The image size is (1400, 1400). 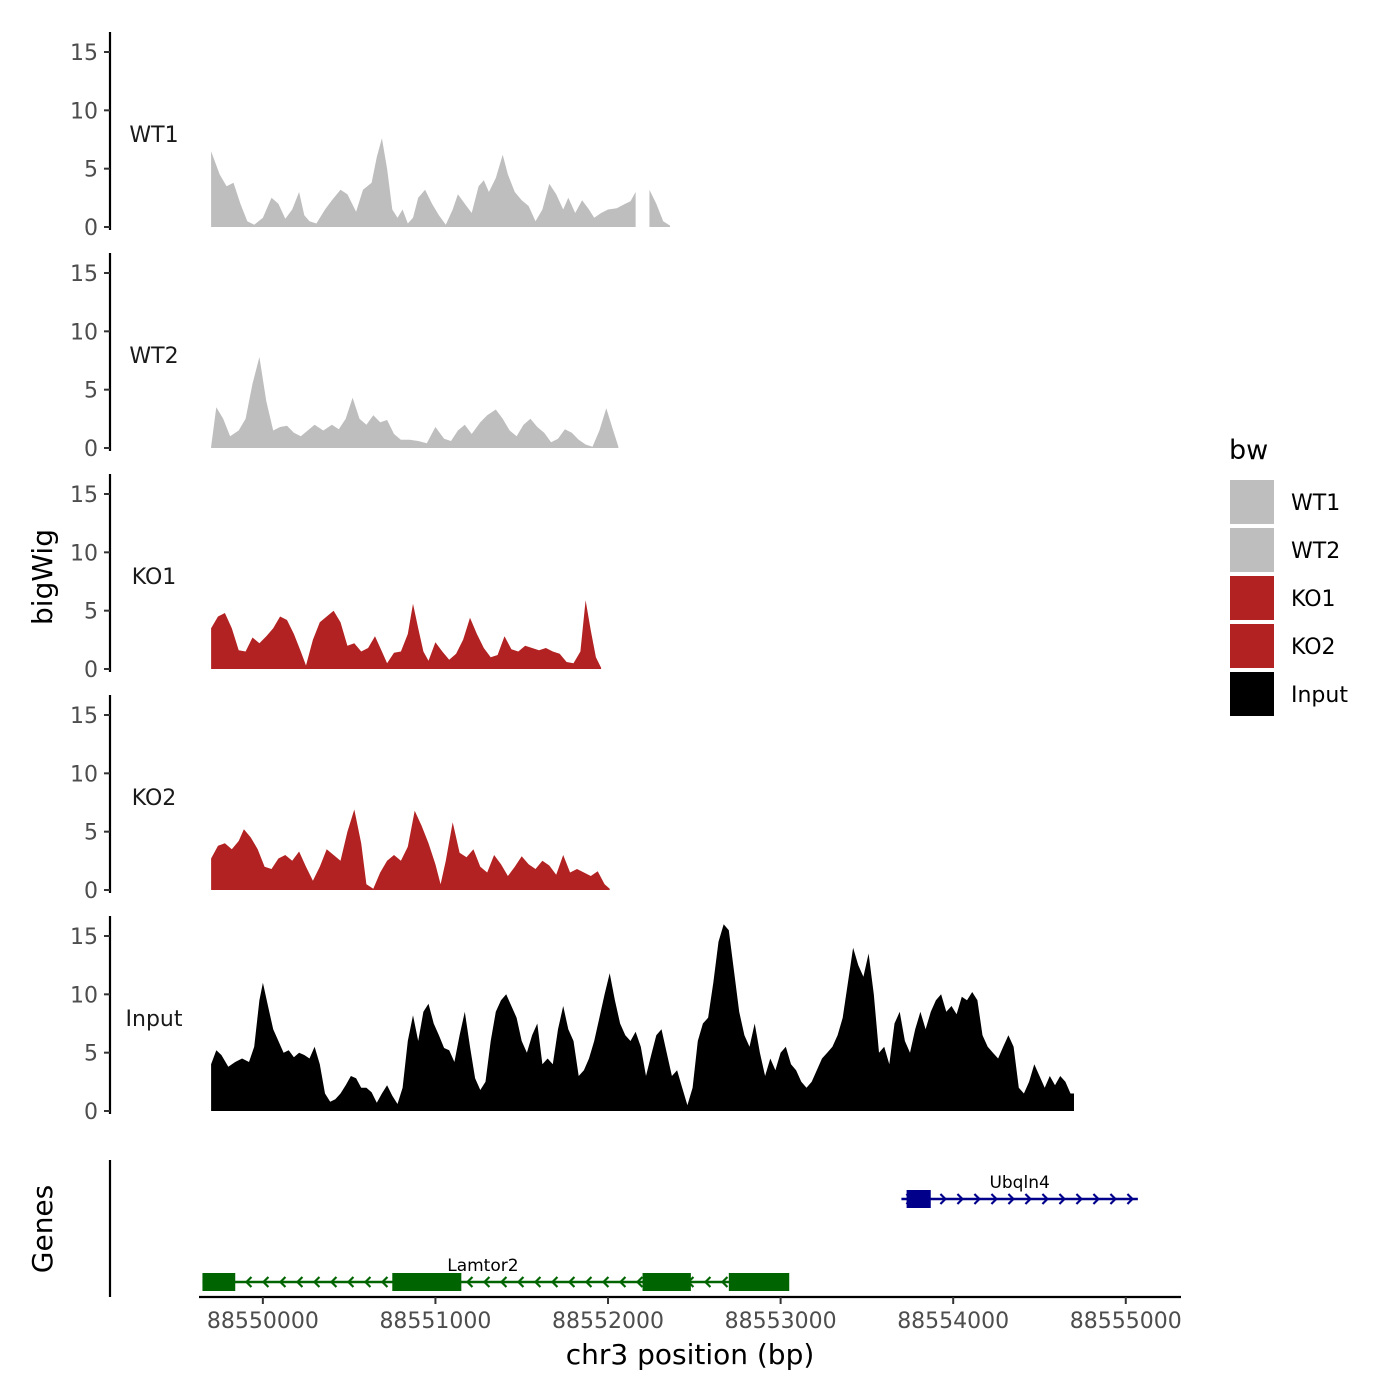 What do you see at coordinates (375, 136) in the screenshot?
I see `track-wt1: 0 5 10 15 WT1` at bounding box center [375, 136].